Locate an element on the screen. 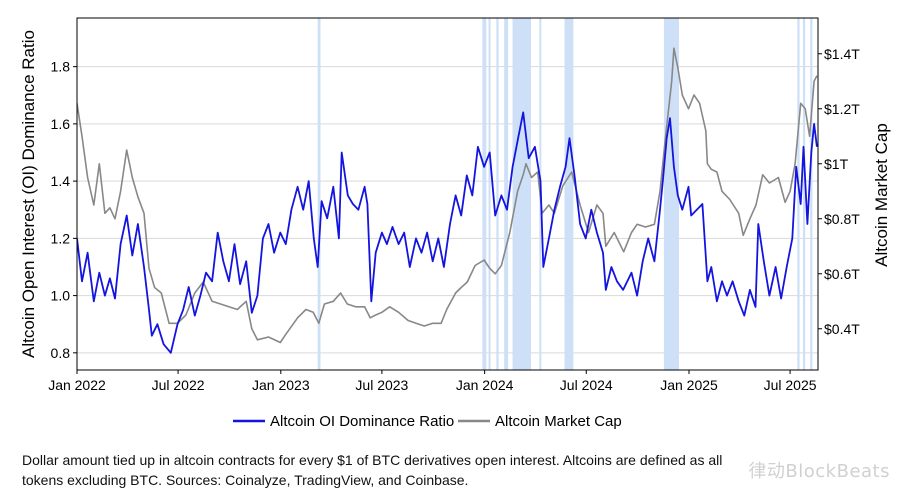  y-left-tick-label-4: 1.6 is located at coordinates (61, 124).